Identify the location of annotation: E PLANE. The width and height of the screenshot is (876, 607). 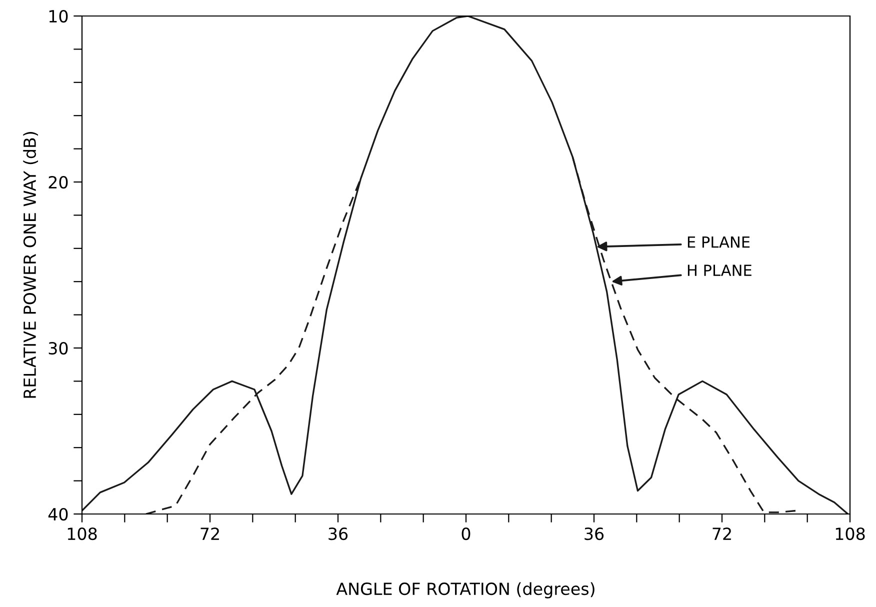
(719, 242).